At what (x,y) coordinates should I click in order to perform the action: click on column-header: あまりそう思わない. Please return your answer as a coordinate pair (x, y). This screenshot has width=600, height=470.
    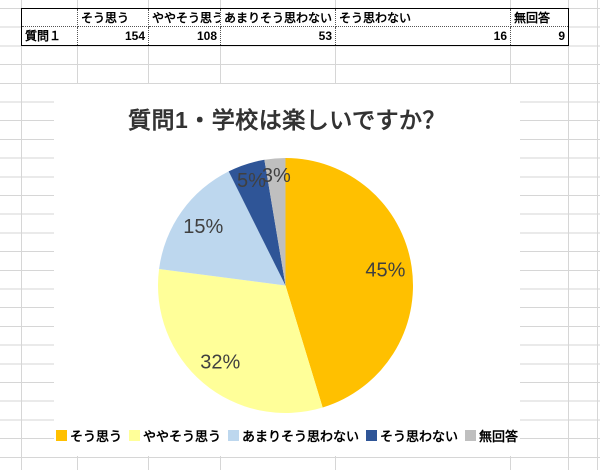
    Looking at the image, I should click on (278, 18).